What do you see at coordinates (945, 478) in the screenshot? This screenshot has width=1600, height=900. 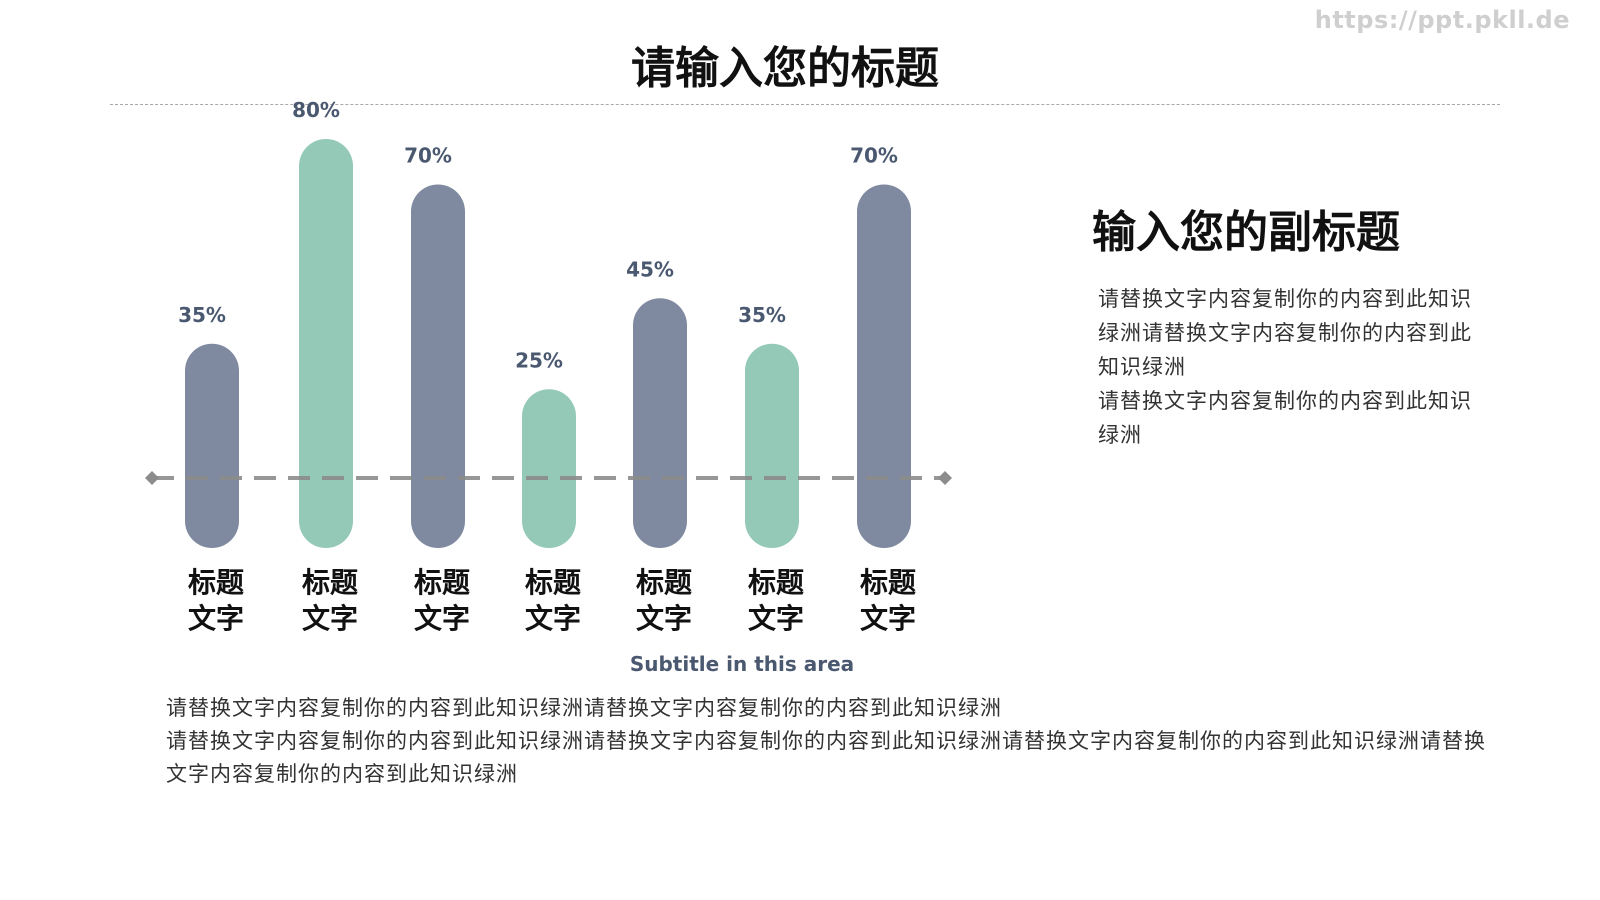 I see `diamond-marker-right` at bounding box center [945, 478].